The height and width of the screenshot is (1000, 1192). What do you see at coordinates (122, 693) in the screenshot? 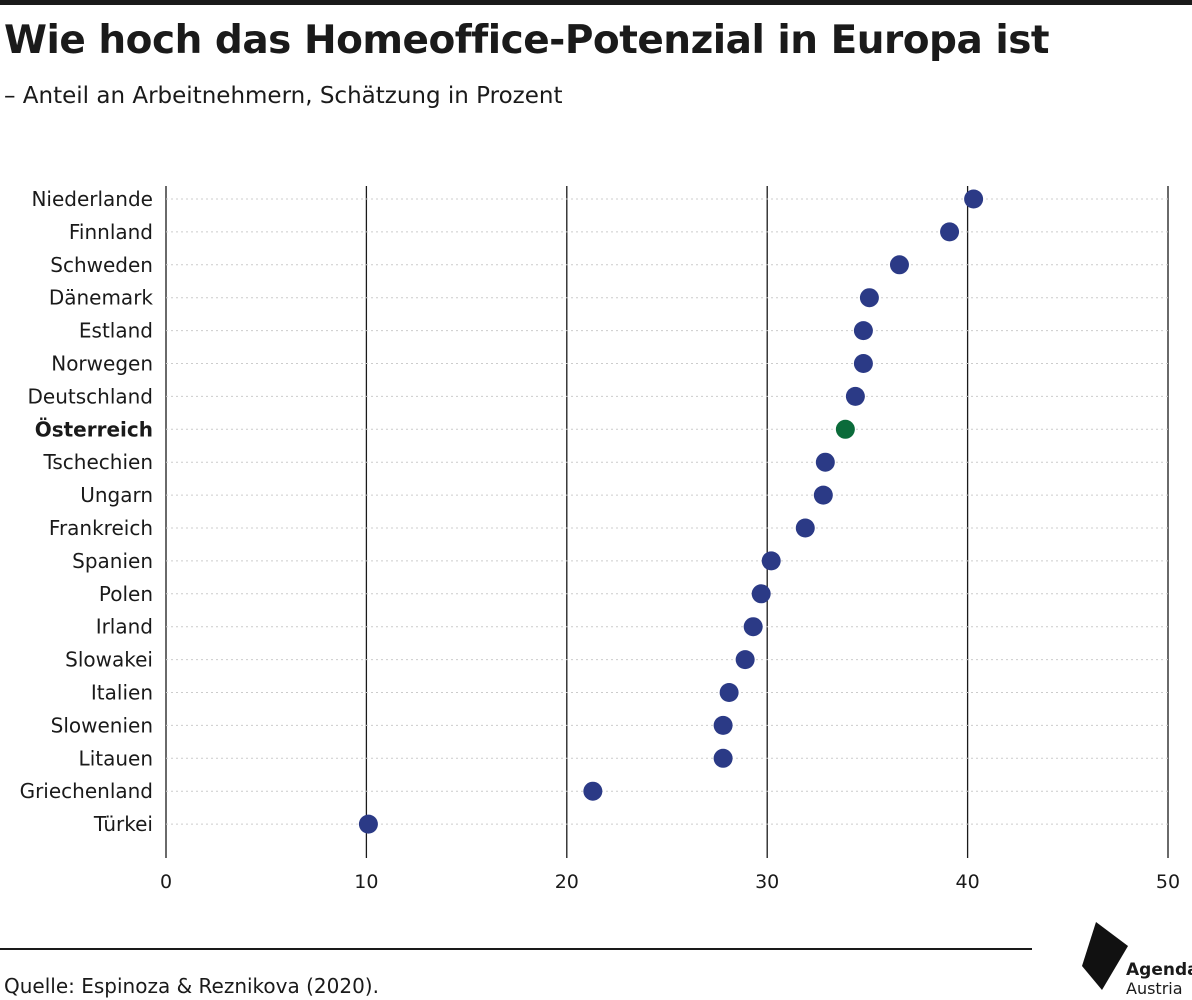
I see `category-label: Italien` at bounding box center [122, 693].